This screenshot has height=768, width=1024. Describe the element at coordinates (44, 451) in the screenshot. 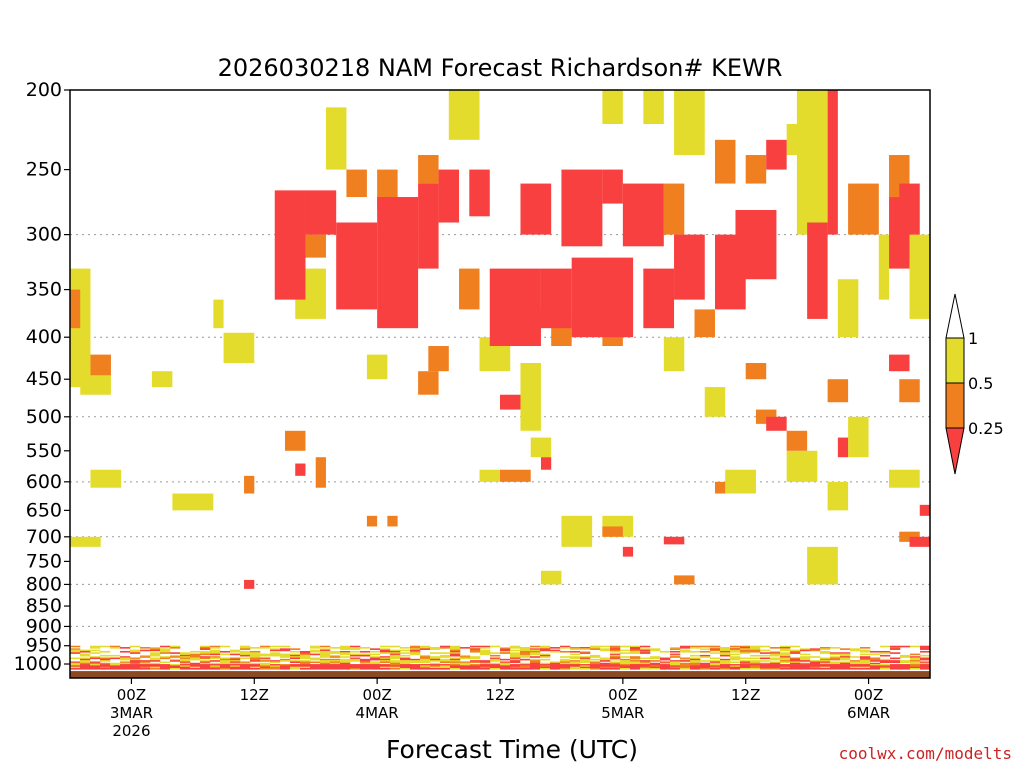

I see `ytick-label-550: 550` at that location.